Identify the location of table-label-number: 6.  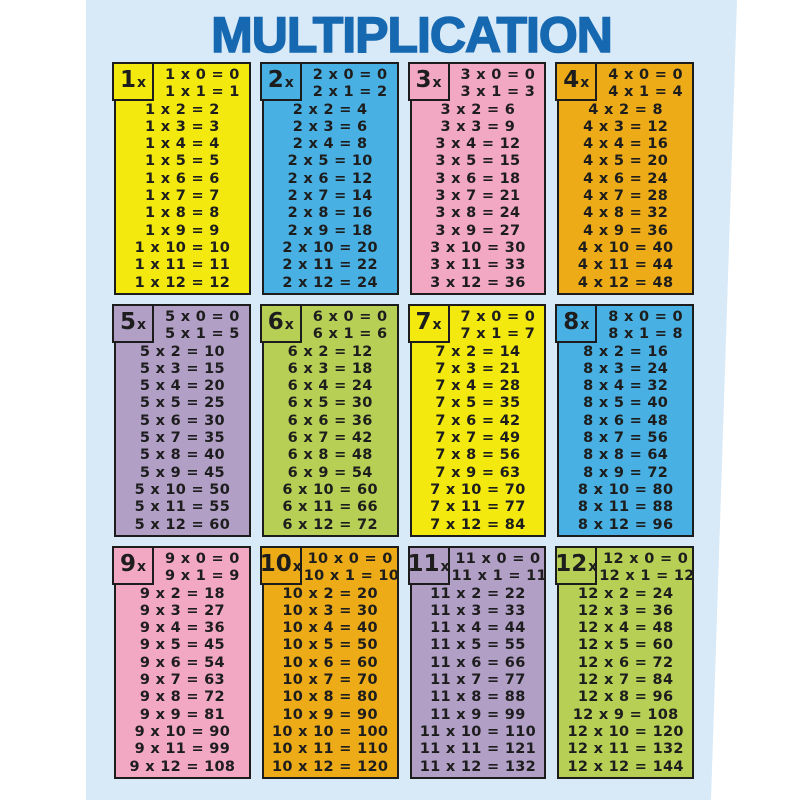
(275, 322).